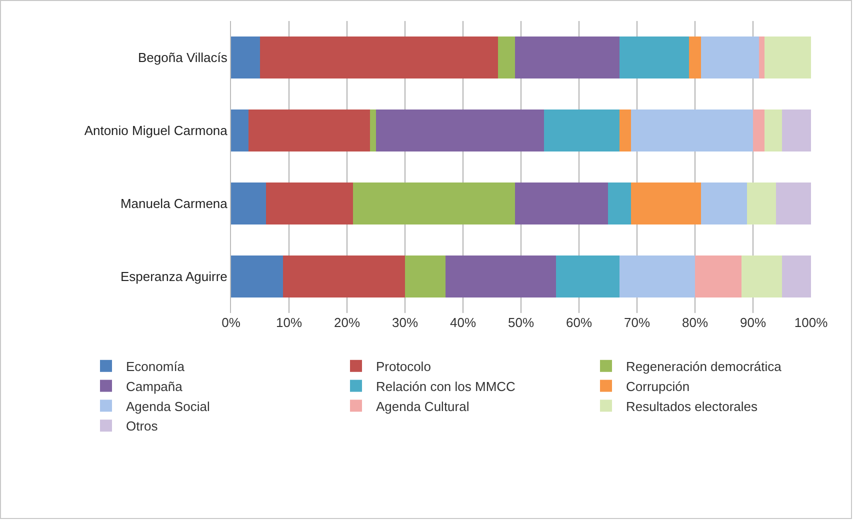 The width and height of the screenshot is (854, 521). What do you see at coordinates (695, 322) in the screenshot?
I see `x-tick-label: 80%` at bounding box center [695, 322].